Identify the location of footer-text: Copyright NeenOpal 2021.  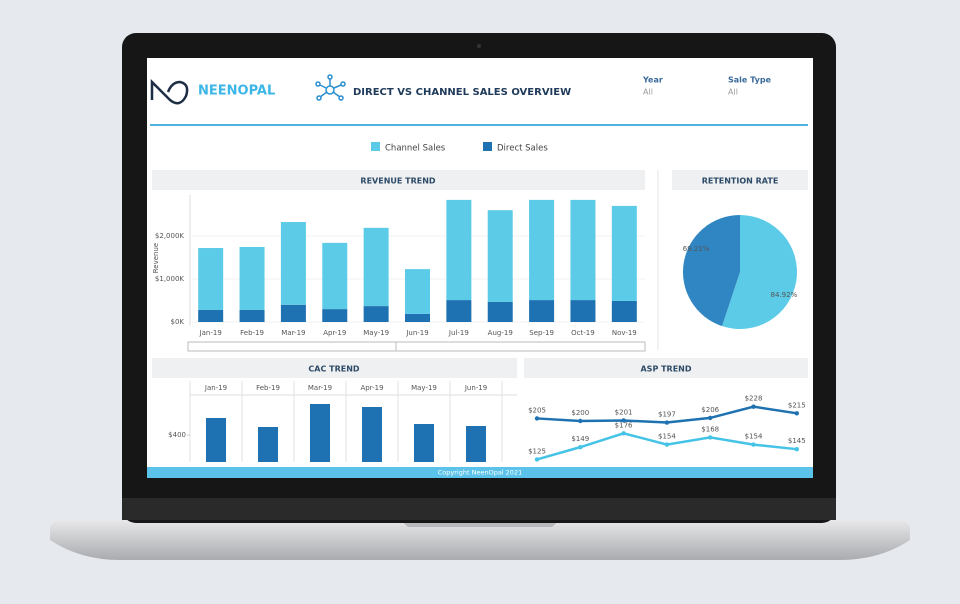
(480, 473).